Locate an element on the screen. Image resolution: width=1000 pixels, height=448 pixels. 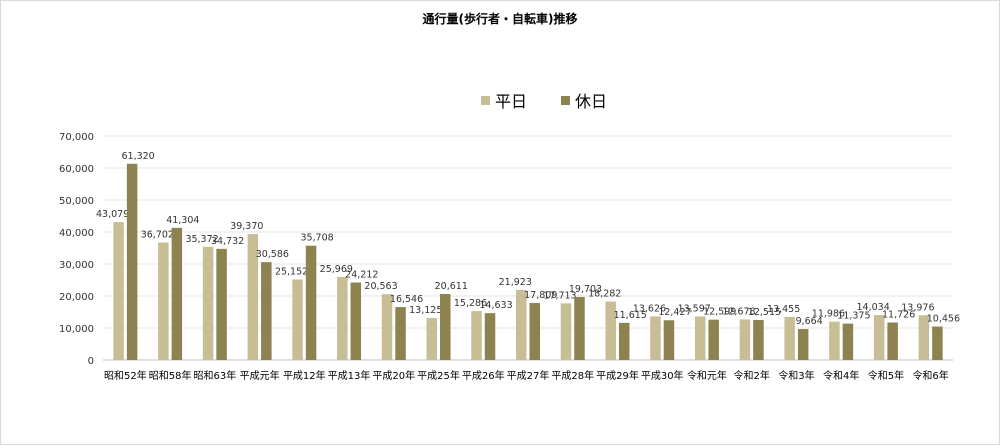
x-tick-label: 平成28年 is located at coordinates (572, 375).